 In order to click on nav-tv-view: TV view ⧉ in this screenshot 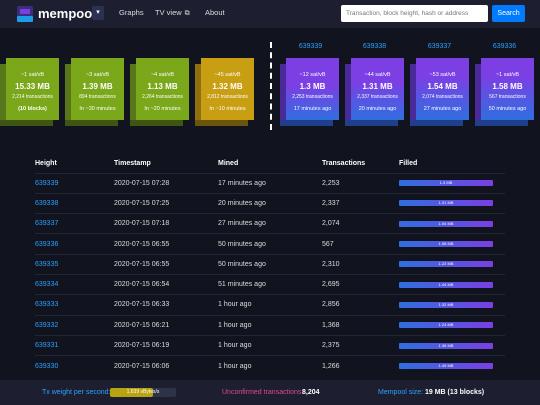, I will do `click(172, 13)`.